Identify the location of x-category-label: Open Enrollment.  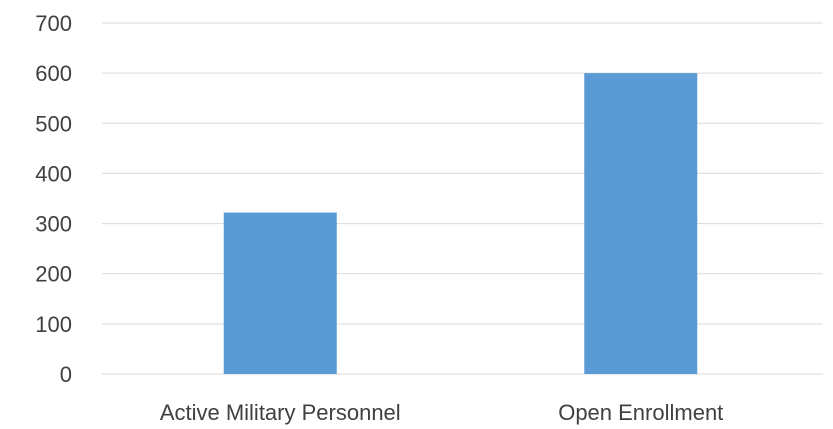
(640, 412).